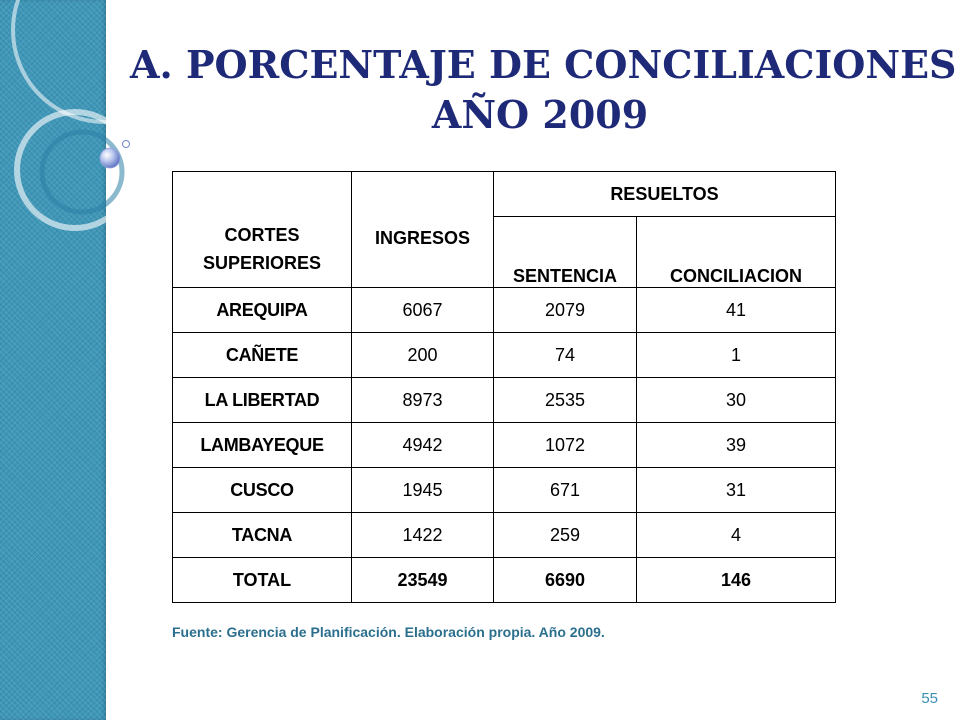  Describe the element at coordinates (736, 535) in the screenshot. I see `cell-conciliacion: 4` at that location.